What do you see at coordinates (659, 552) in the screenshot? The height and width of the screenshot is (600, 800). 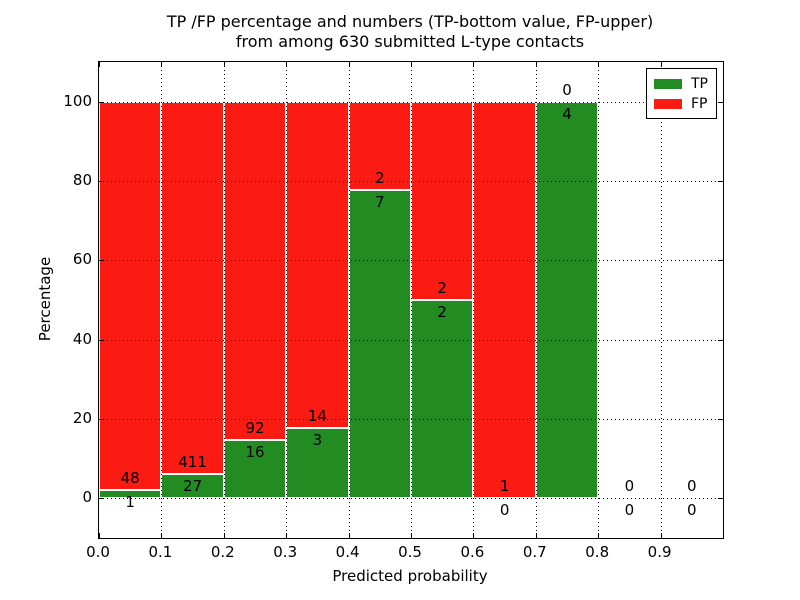 I see `x-tick-label: 0.9` at bounding box center [659, 552].